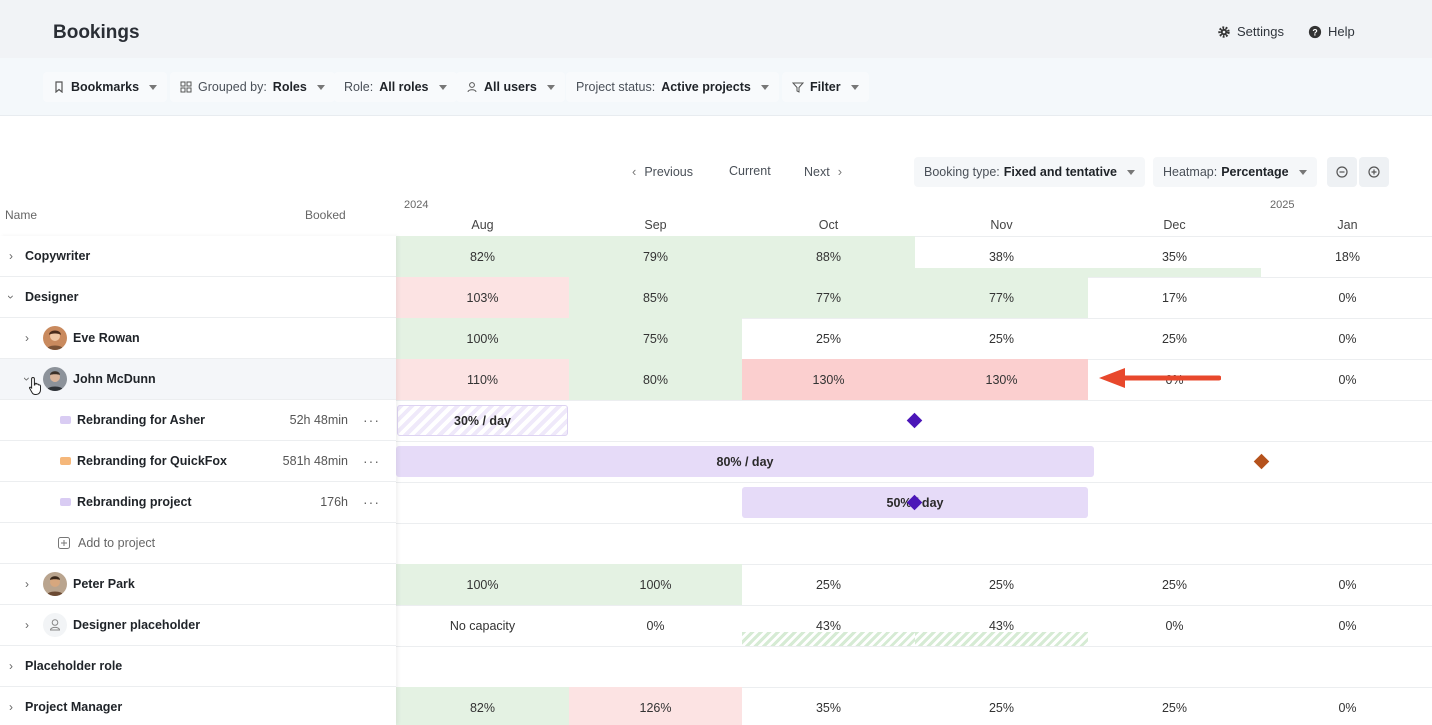 Image resolution: width=1432 pixels, height=725 pixels. What do you see at coordinates (482, 420) in the screenshot?
I see `booking-bar: 30% / day` at bounding box center [482, 420].